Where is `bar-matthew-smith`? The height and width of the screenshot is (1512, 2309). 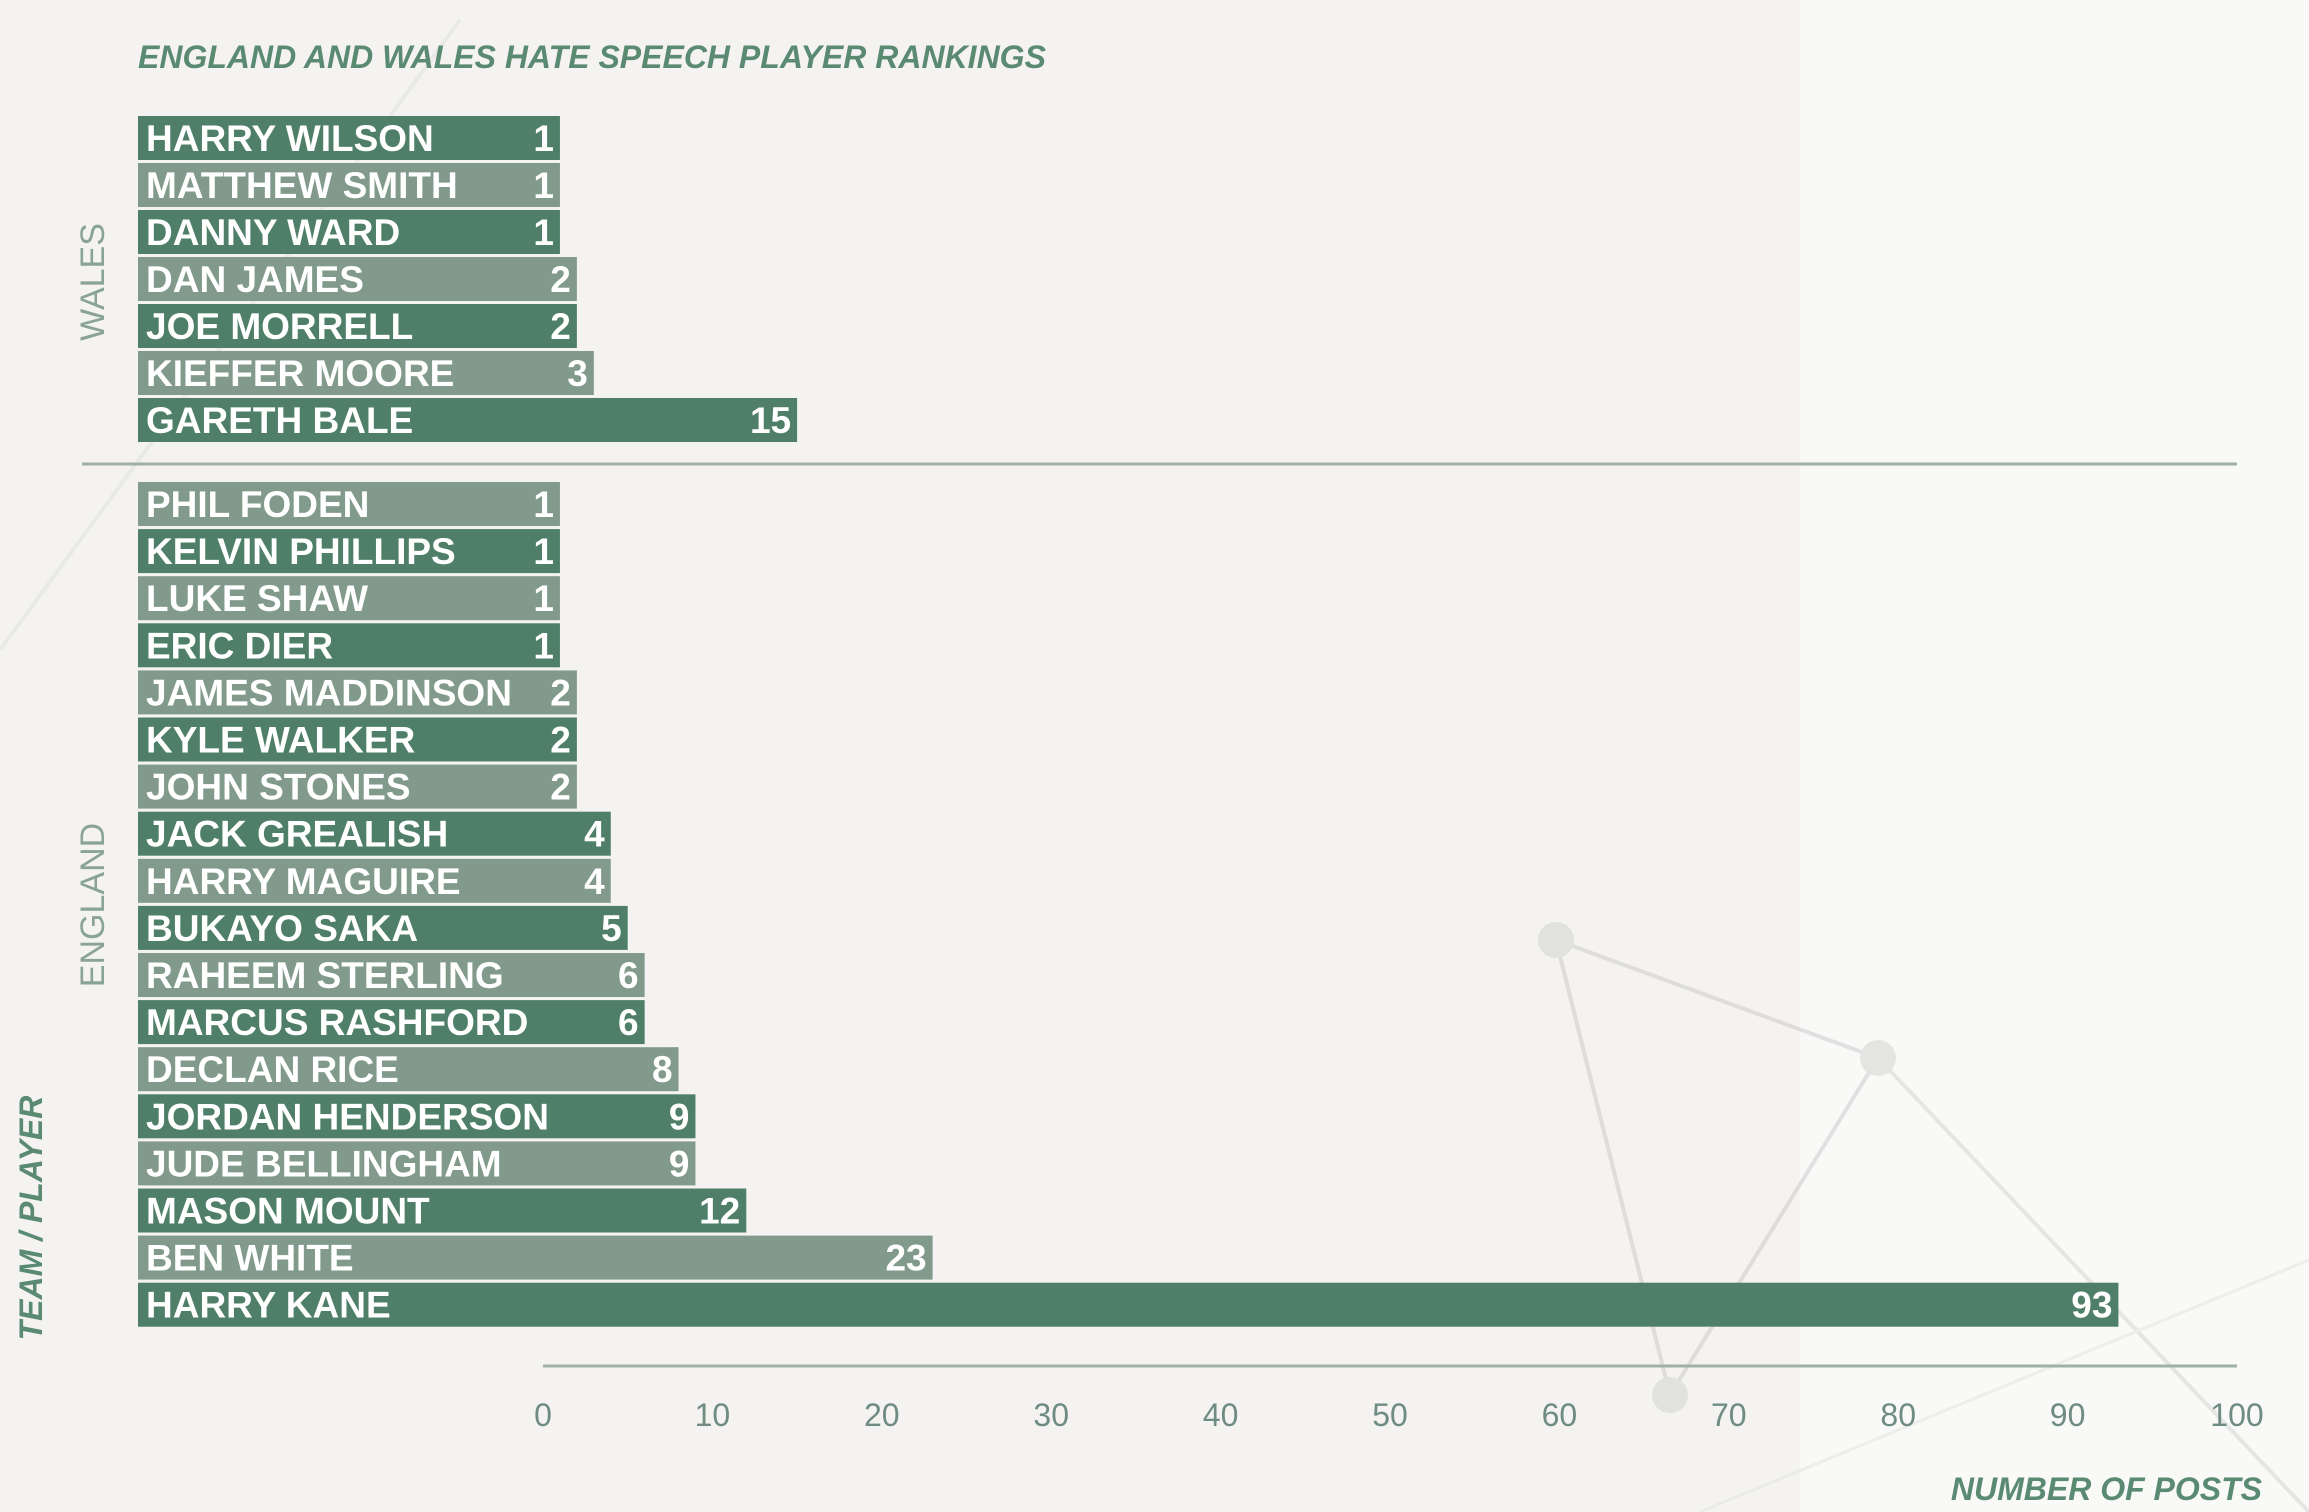
bar-matthew-smith is located at coordinates (349, 185).